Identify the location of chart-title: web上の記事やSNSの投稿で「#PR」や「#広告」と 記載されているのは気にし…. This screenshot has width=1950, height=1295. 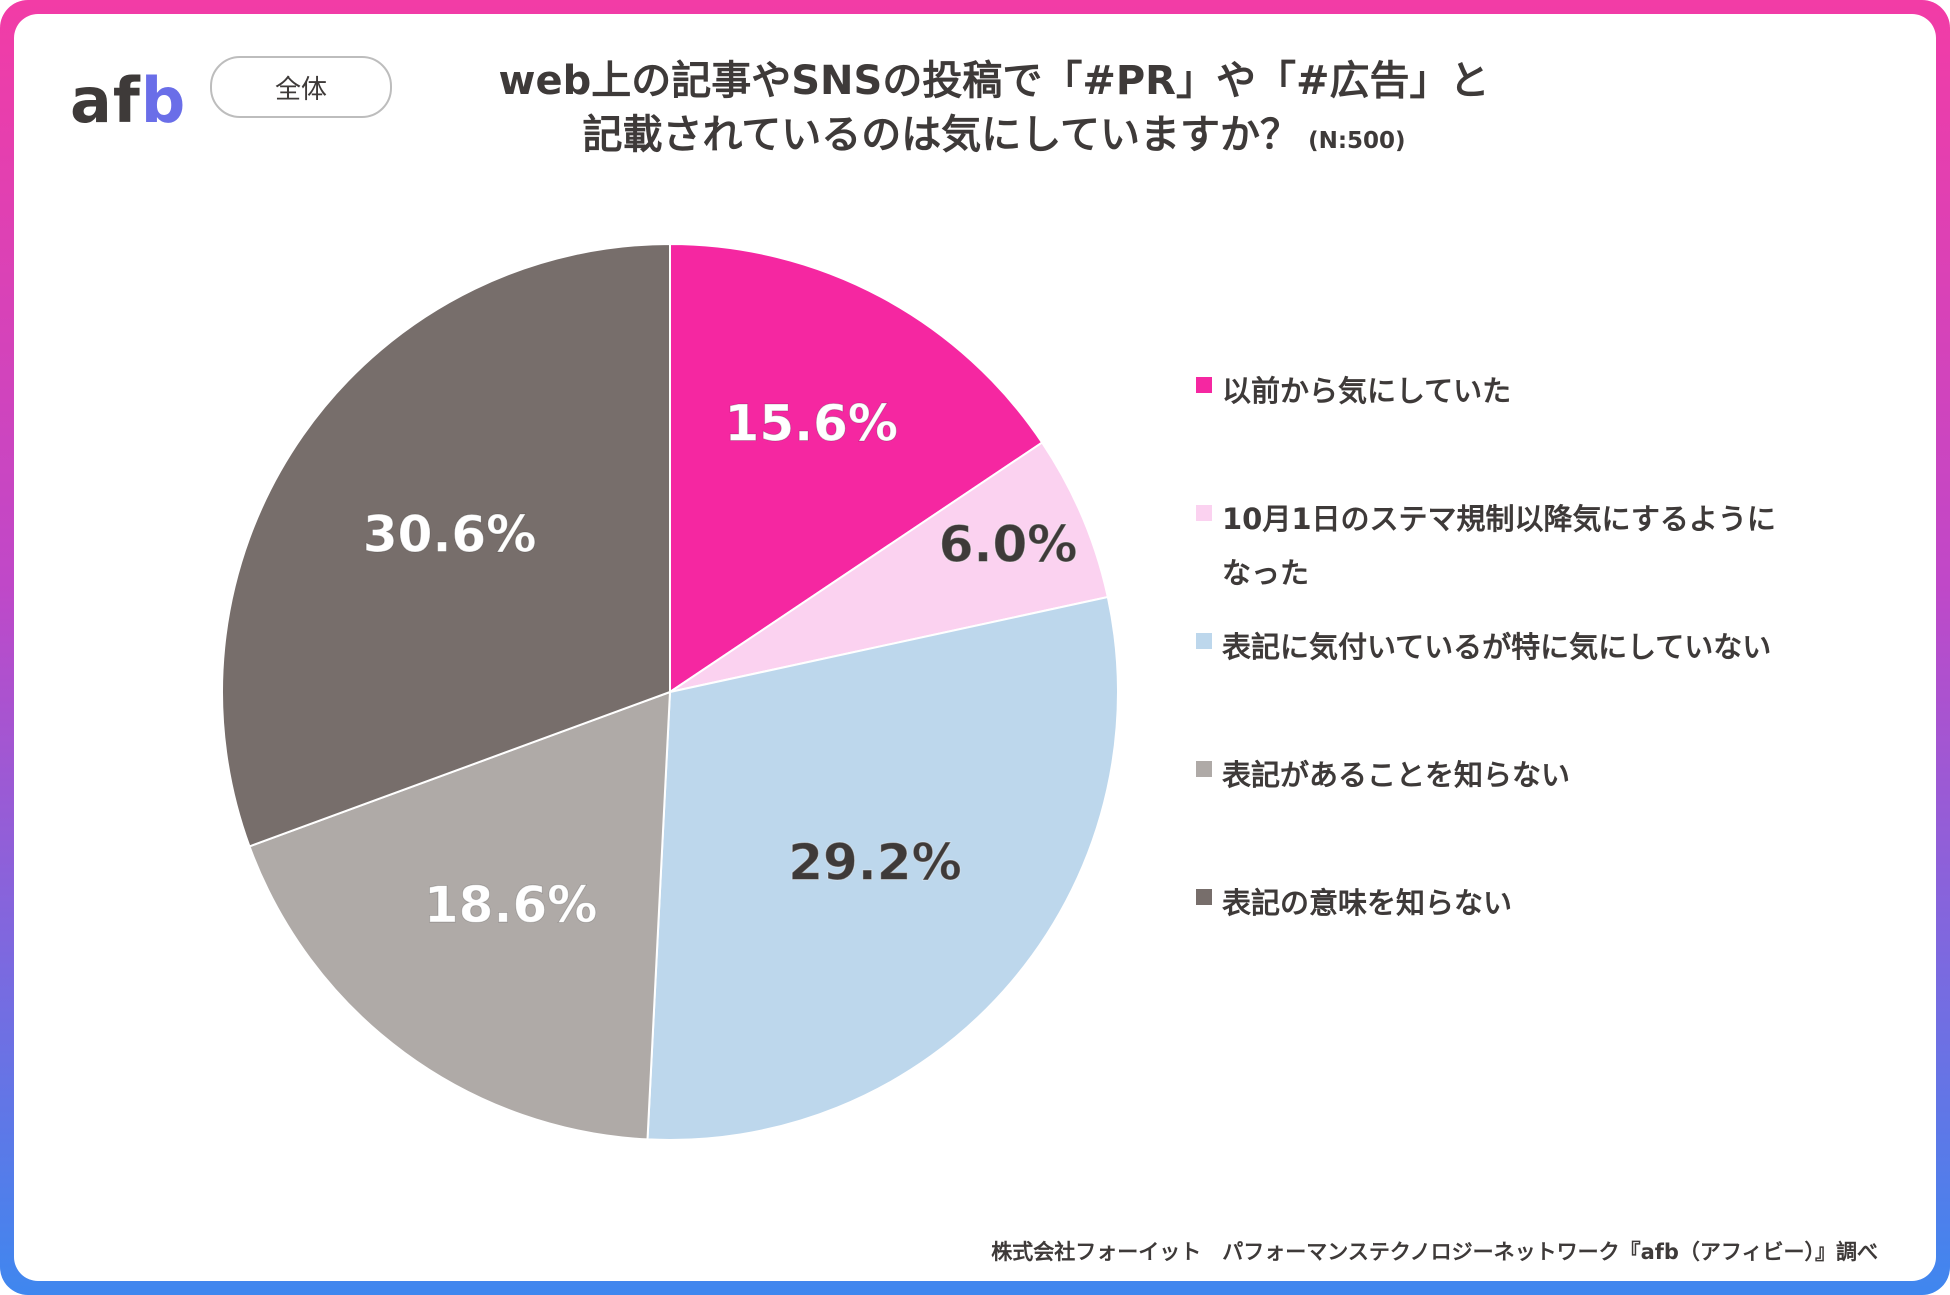
(994, 111).